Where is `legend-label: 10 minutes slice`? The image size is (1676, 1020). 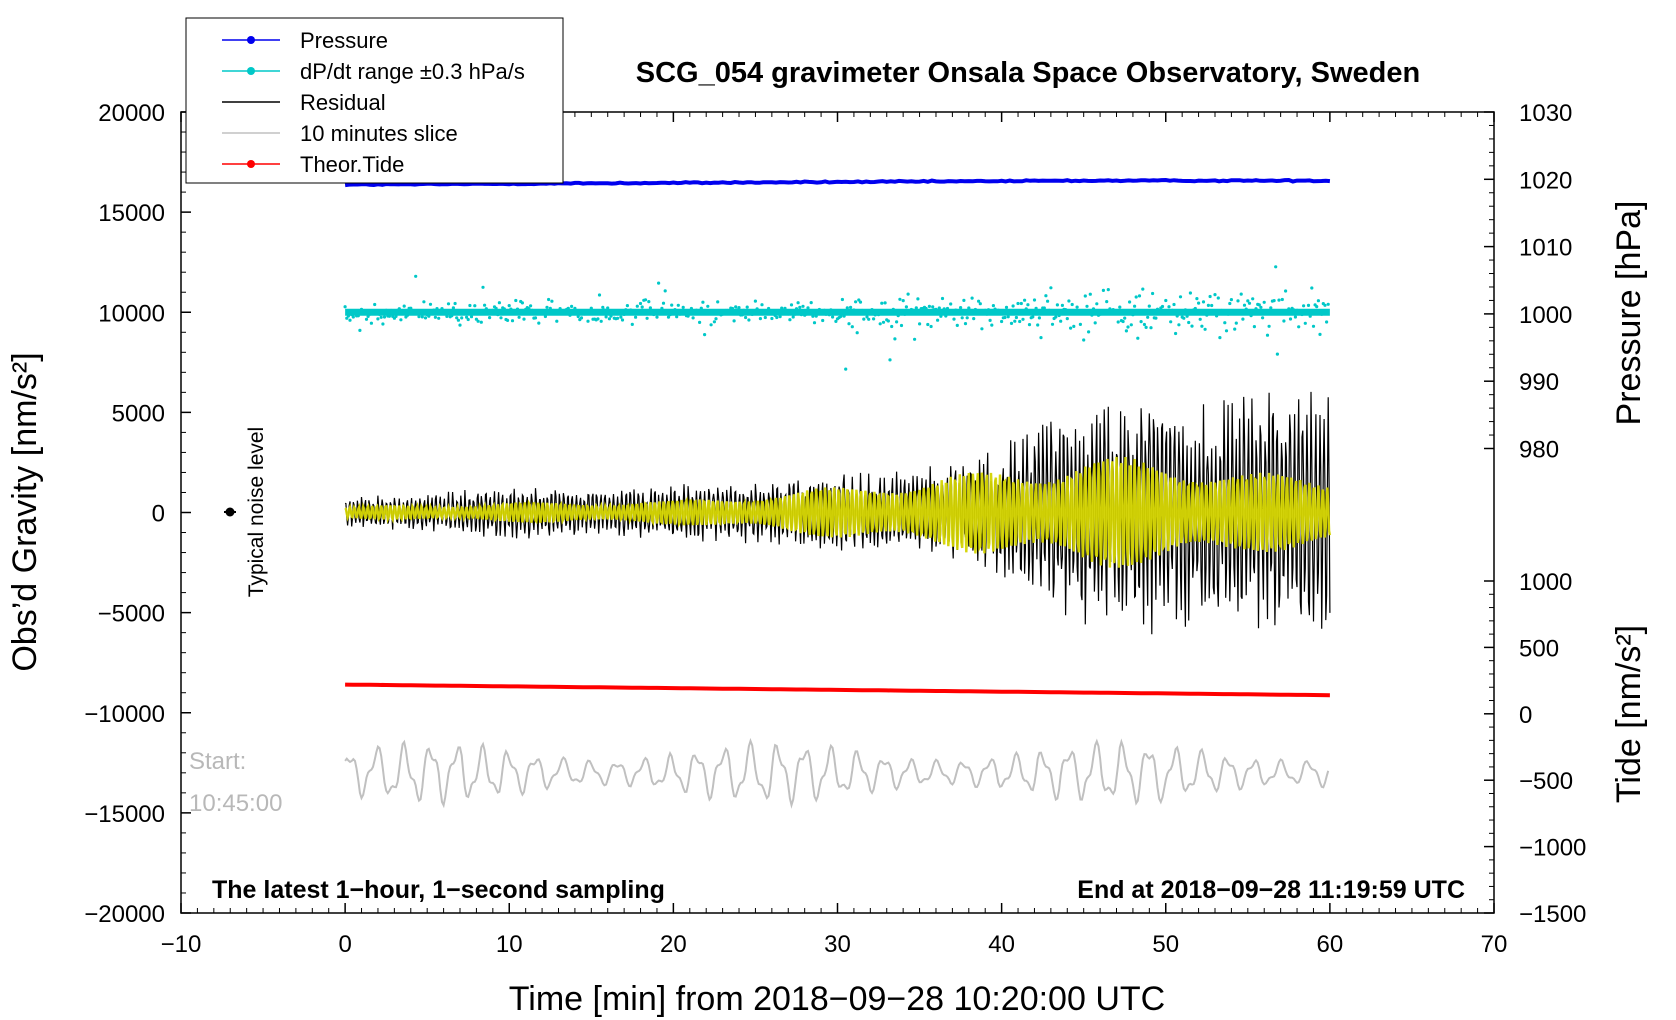 legend-label: 10 minutes slice is located at coordinates (379, 133).